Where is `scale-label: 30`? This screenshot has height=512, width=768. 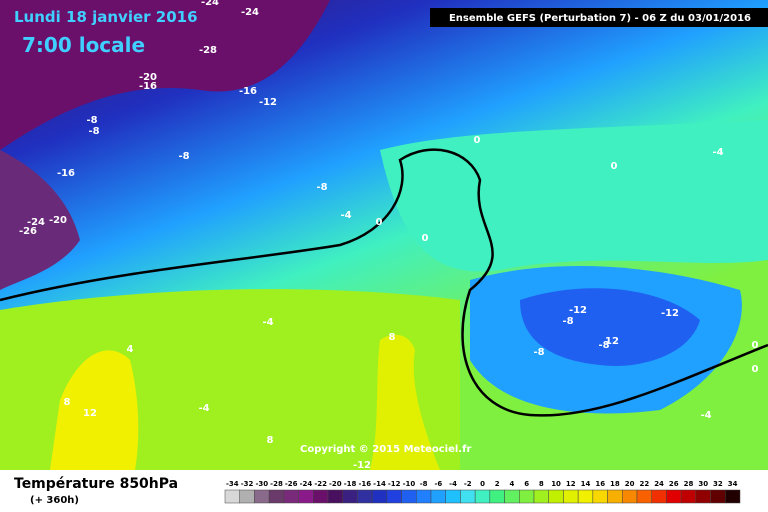
scale-label: 30 is located at coordinates (703, 484).